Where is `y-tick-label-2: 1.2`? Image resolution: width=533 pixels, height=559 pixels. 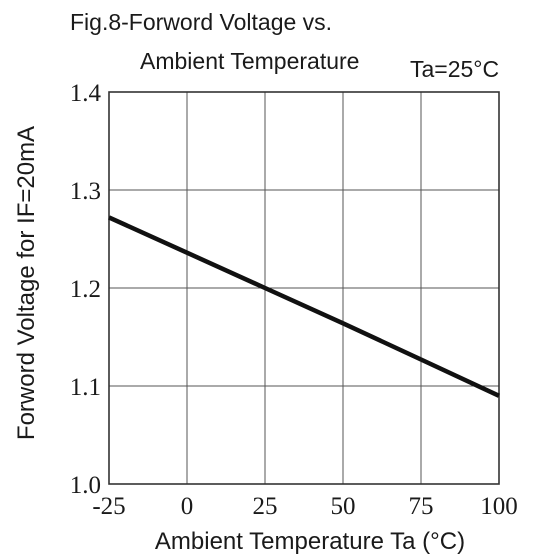 y-tick-label-2: 1.2 is located at coordinates (85, 289).